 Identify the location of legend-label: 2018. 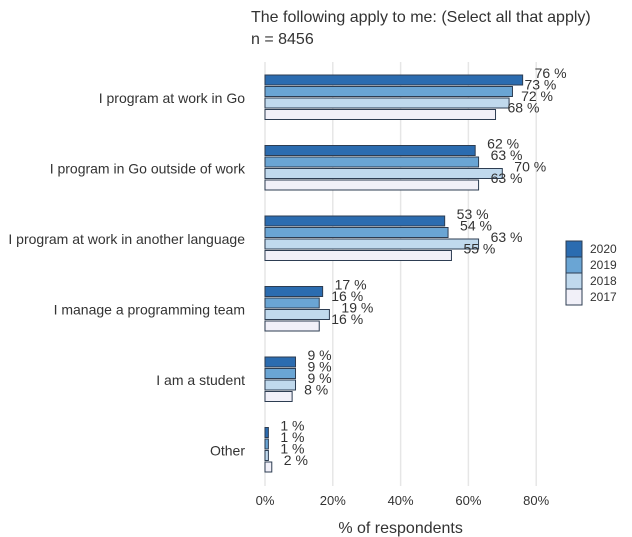
(603, 281).